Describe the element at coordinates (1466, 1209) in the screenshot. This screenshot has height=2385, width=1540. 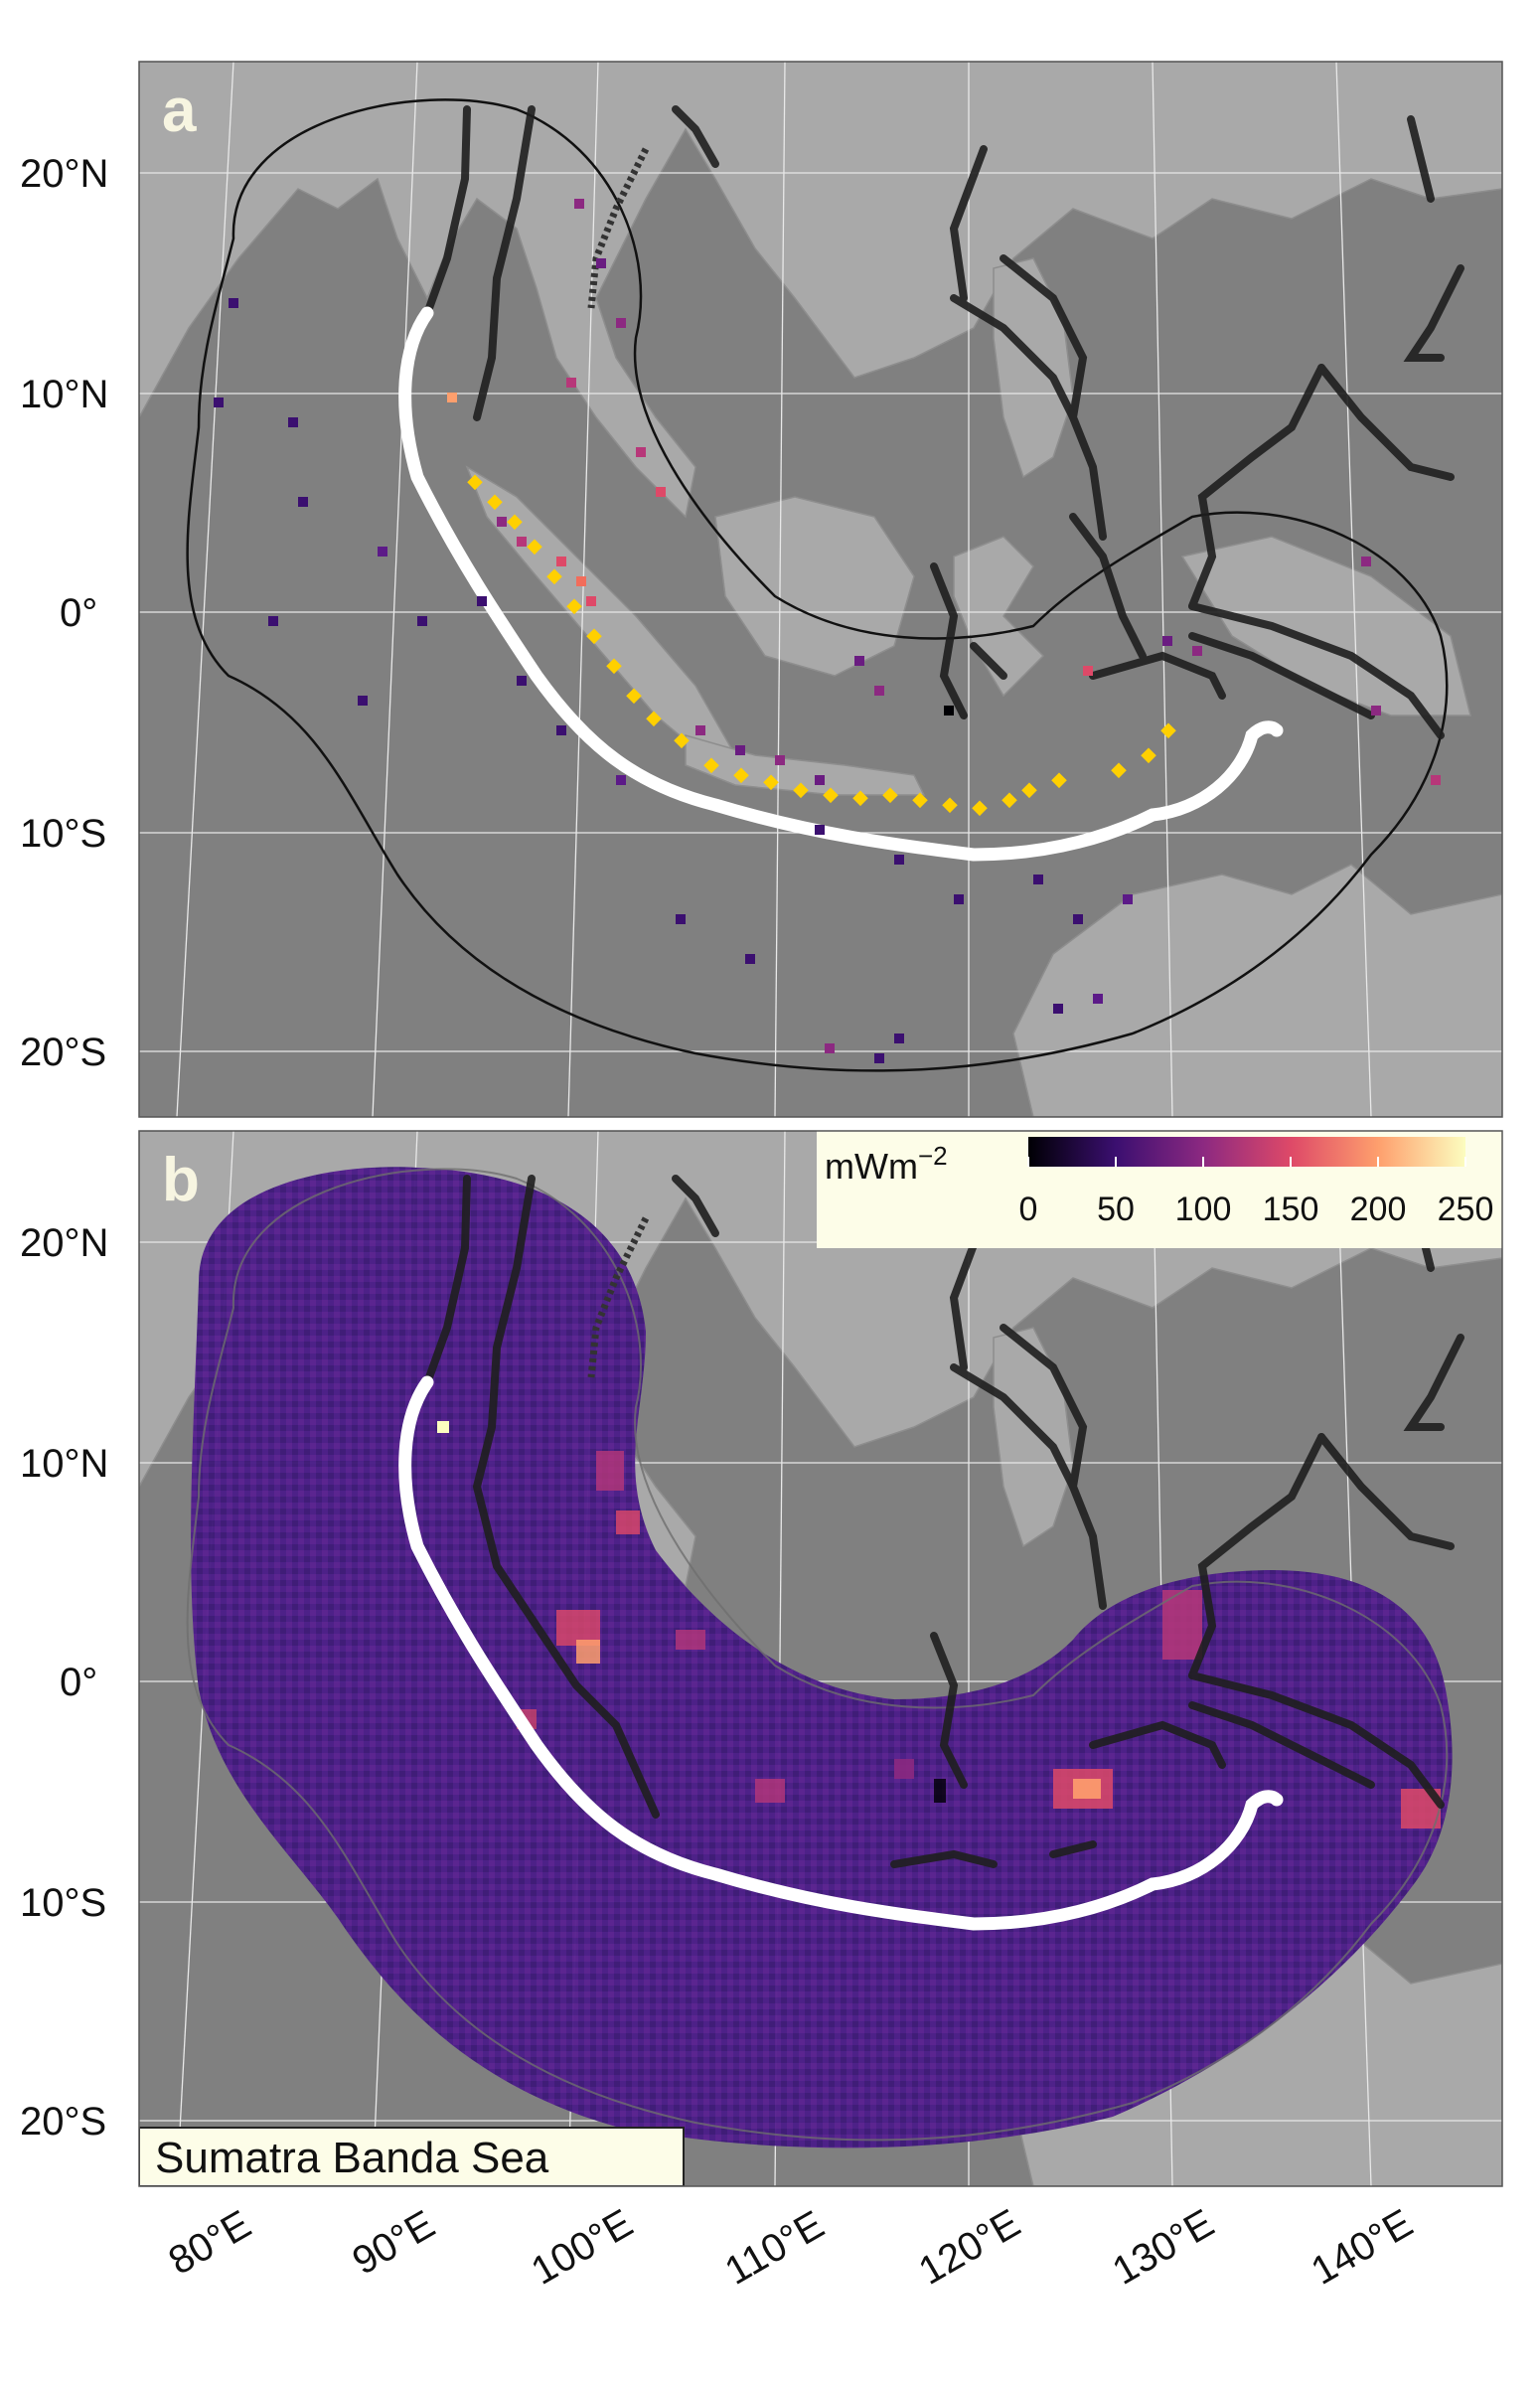
I see `colorbar-tick-250: 250` at that location.